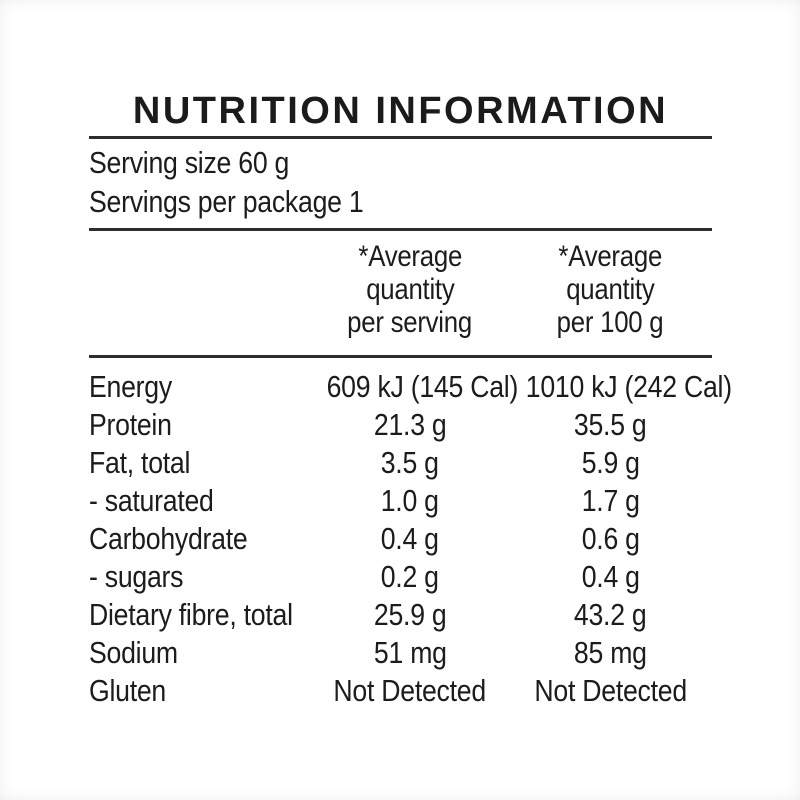  Describe the element at coordinates (130, 424) in the screenshot. I see `nutrient-label: Protein` at that location.